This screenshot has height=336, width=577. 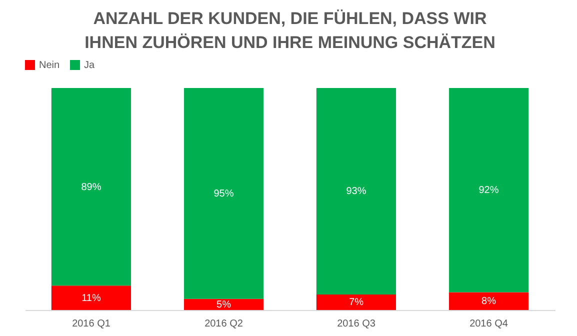 I want to click on data-label: 92%, so click(x=488, y=190).